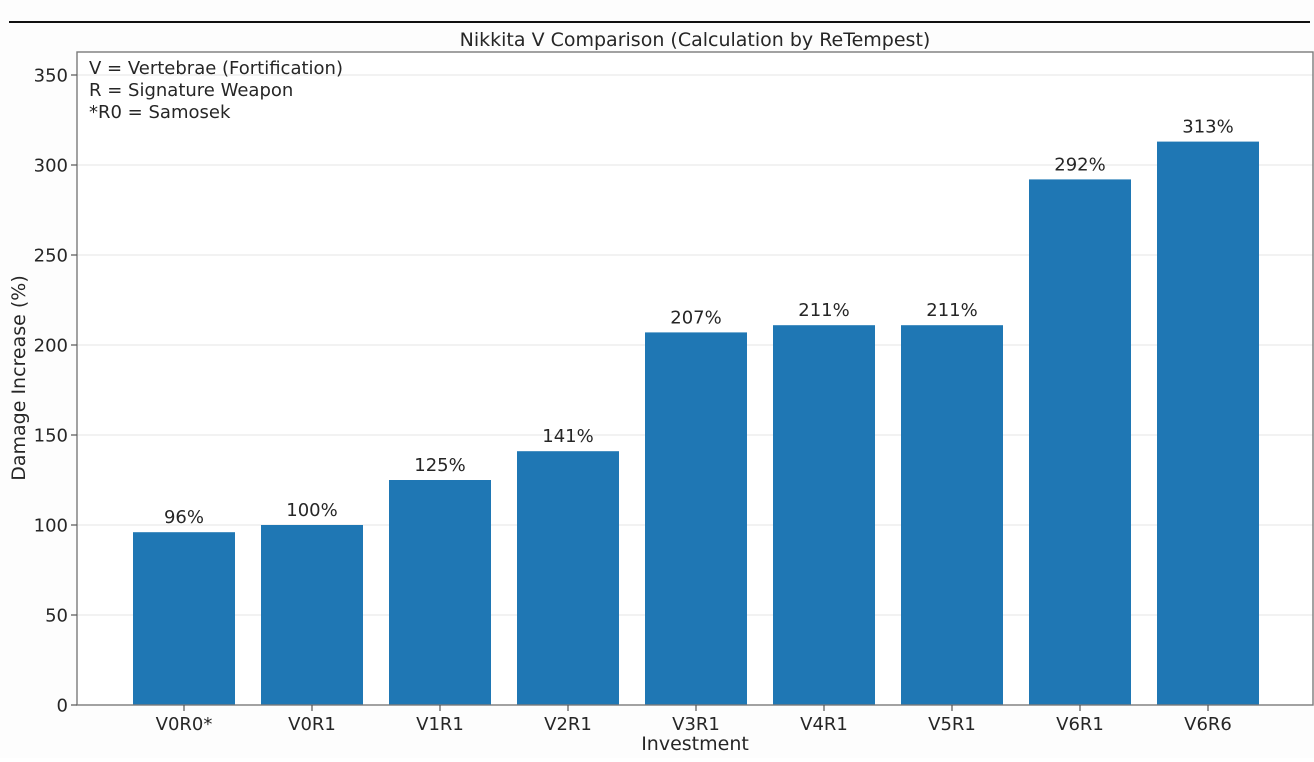 The width and height of the screenshot is (1314, 762). What do you see at coordinates (440, 724) in the screenshot?
I see `x-tick-label: V1R1` at bounding box center [440, 724].